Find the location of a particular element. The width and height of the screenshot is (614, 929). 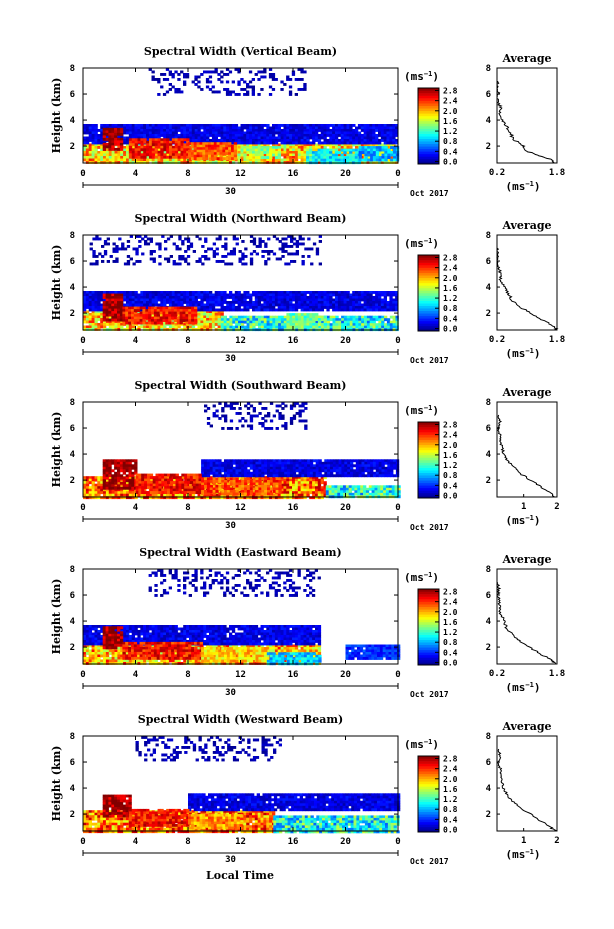

x-tick-label: 4 is located at coordinates (136, 341).